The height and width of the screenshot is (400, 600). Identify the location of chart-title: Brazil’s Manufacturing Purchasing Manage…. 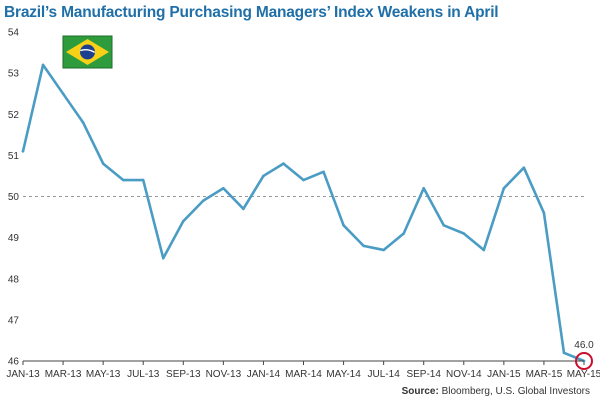
(251, 12).